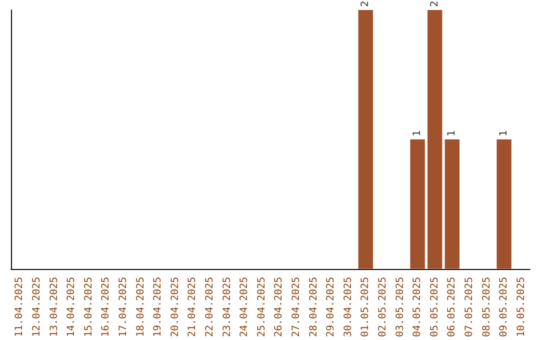  Describe the element at coordinates (400, 307) in the screenshot. I see `x-tick-label: 03.05.2025` at that location.